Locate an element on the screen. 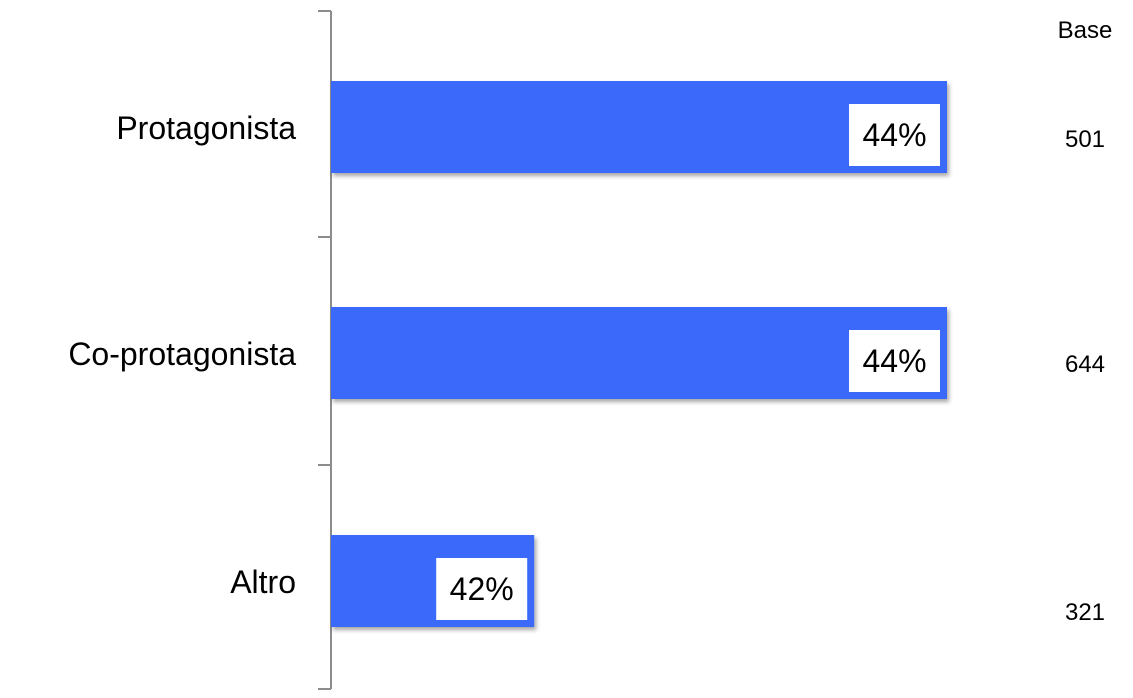  base-value-2: 644 is located at coordinates (1085, 364).